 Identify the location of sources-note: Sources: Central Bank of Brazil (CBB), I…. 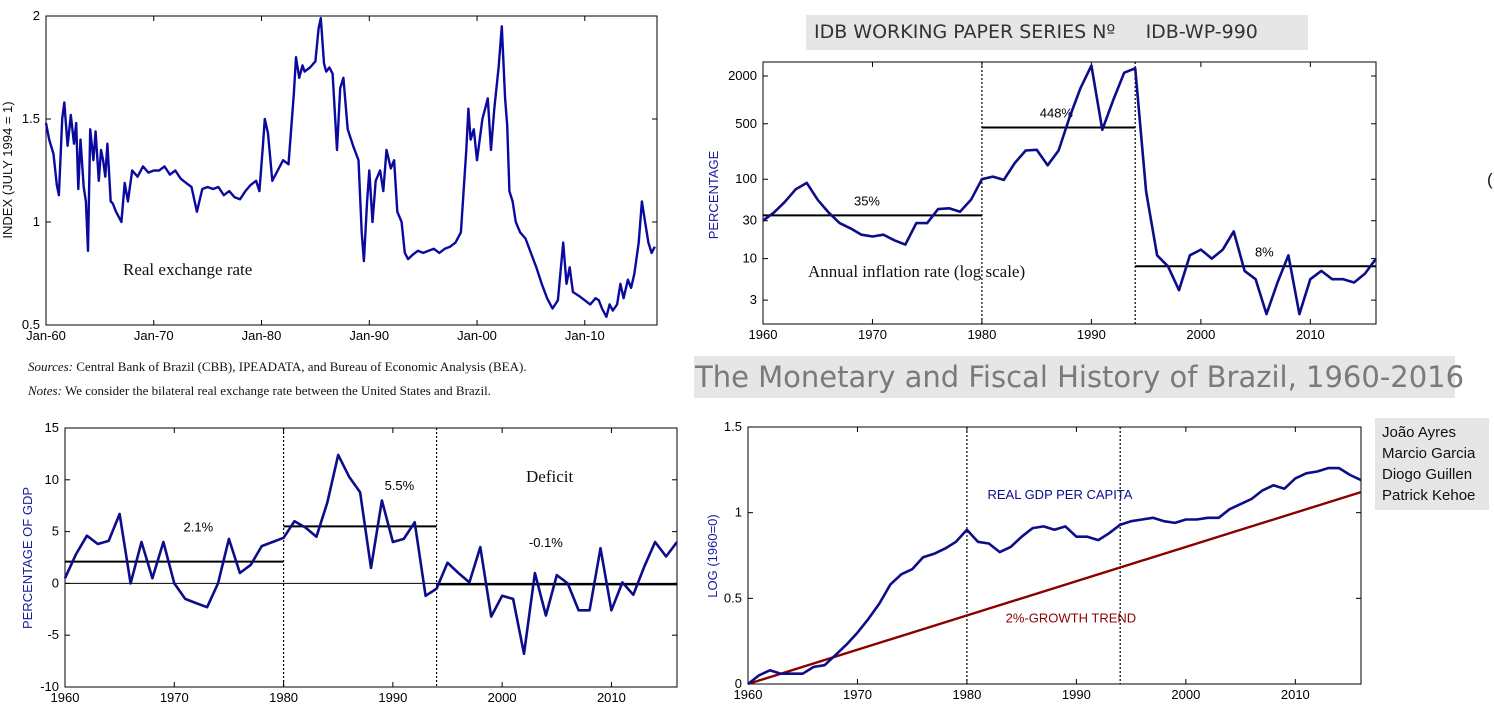
(277, 367).